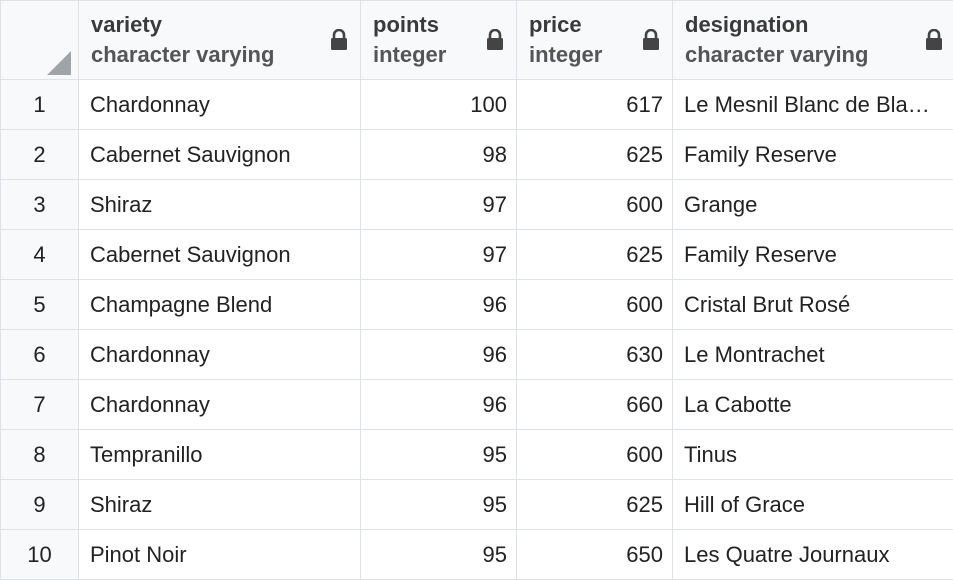 The image size is (953, 580). I want to click on cell-variety: Pinot Noir, so click(219, 554).